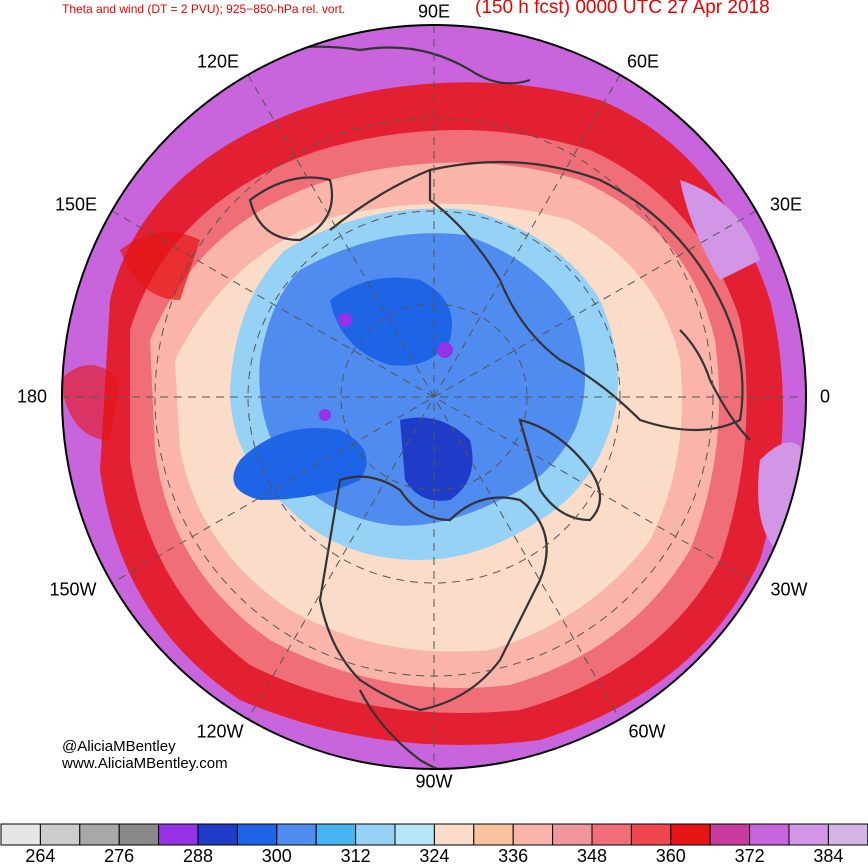 The width and height of the screenshot is (868, 867). What do you see at coordinates (643, 61) in the screenshot?
I see `lon-label-60e: 60E` at bounding box center [643, 61].